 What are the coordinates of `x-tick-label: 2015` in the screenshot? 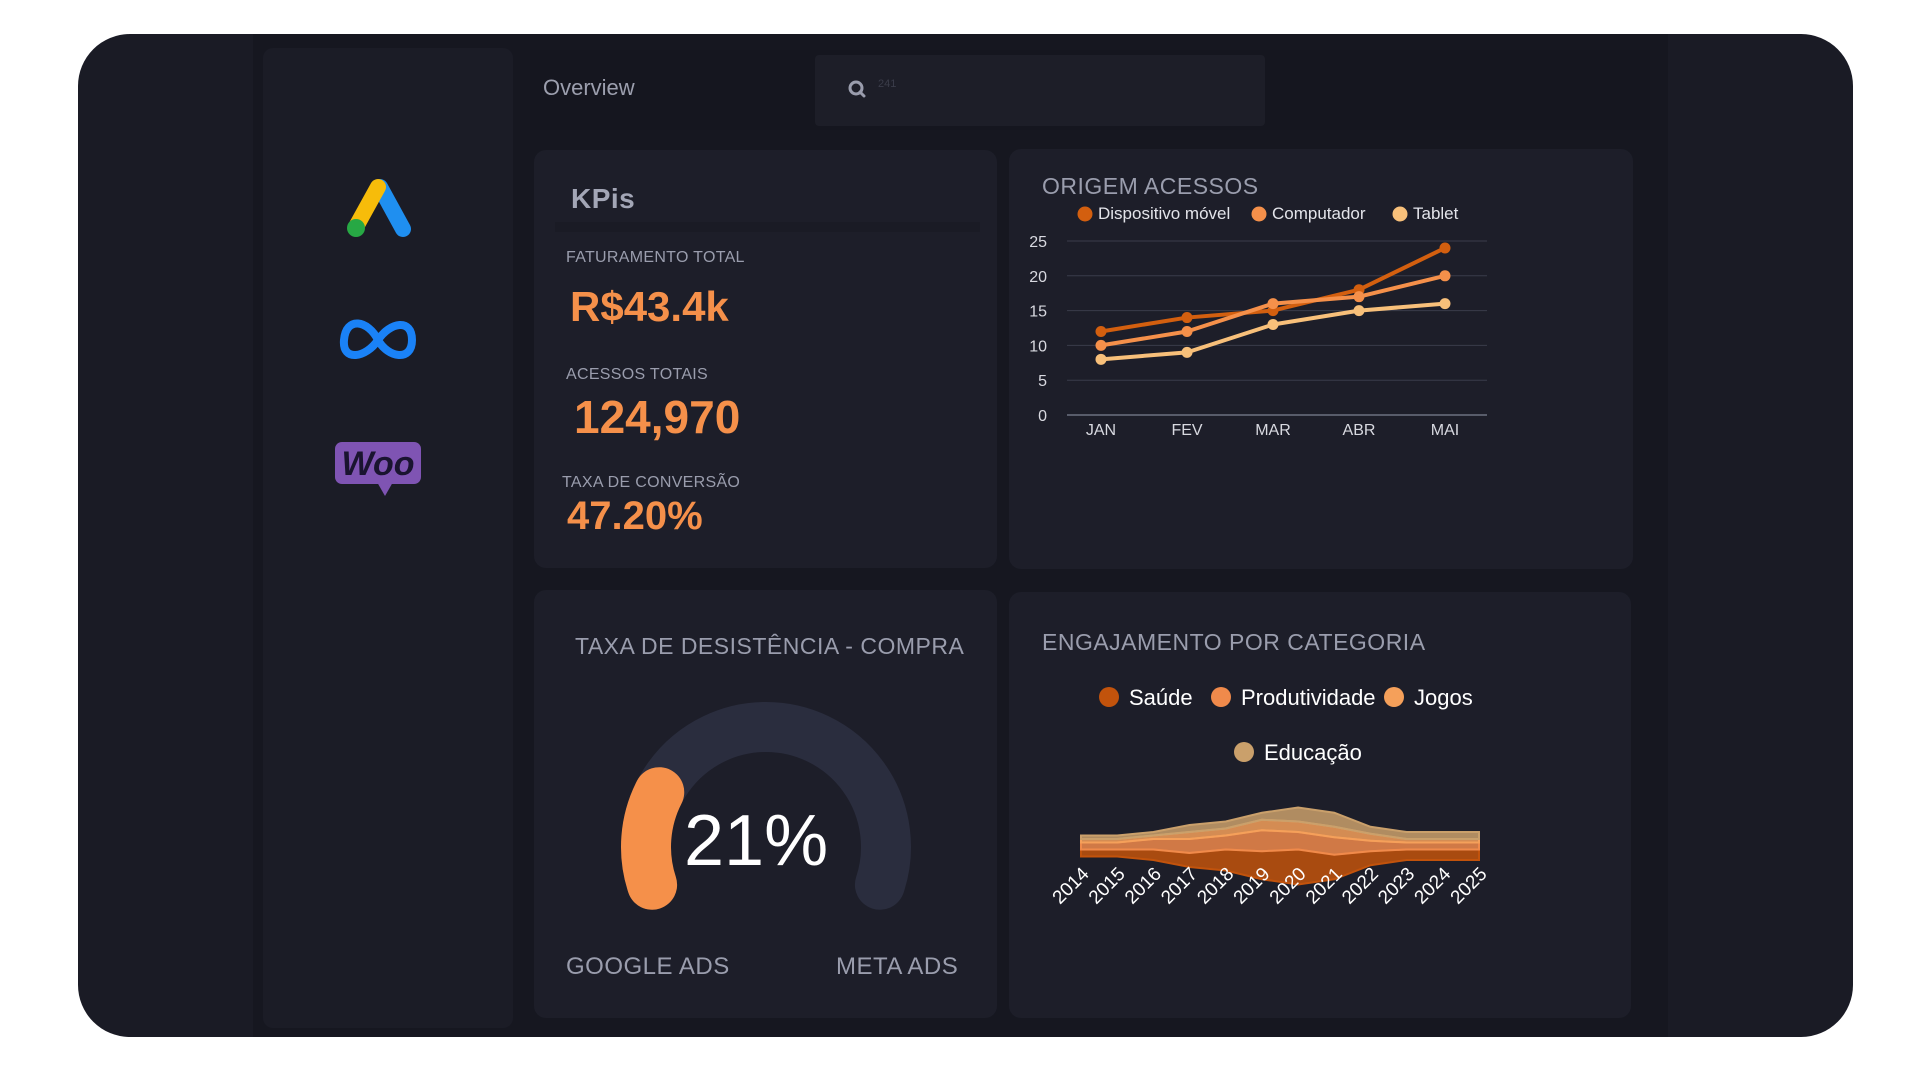 It's located at (1107, 886).